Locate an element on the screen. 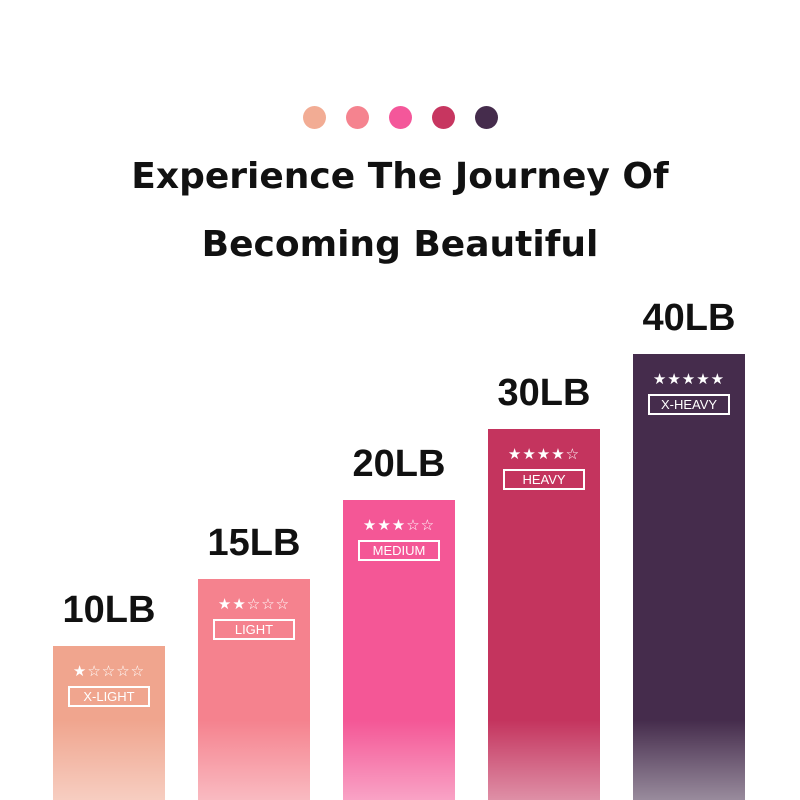 This screenshot has height=800, width=800. star-rating: ★★★★☆ is located at coordinates (544, 454).